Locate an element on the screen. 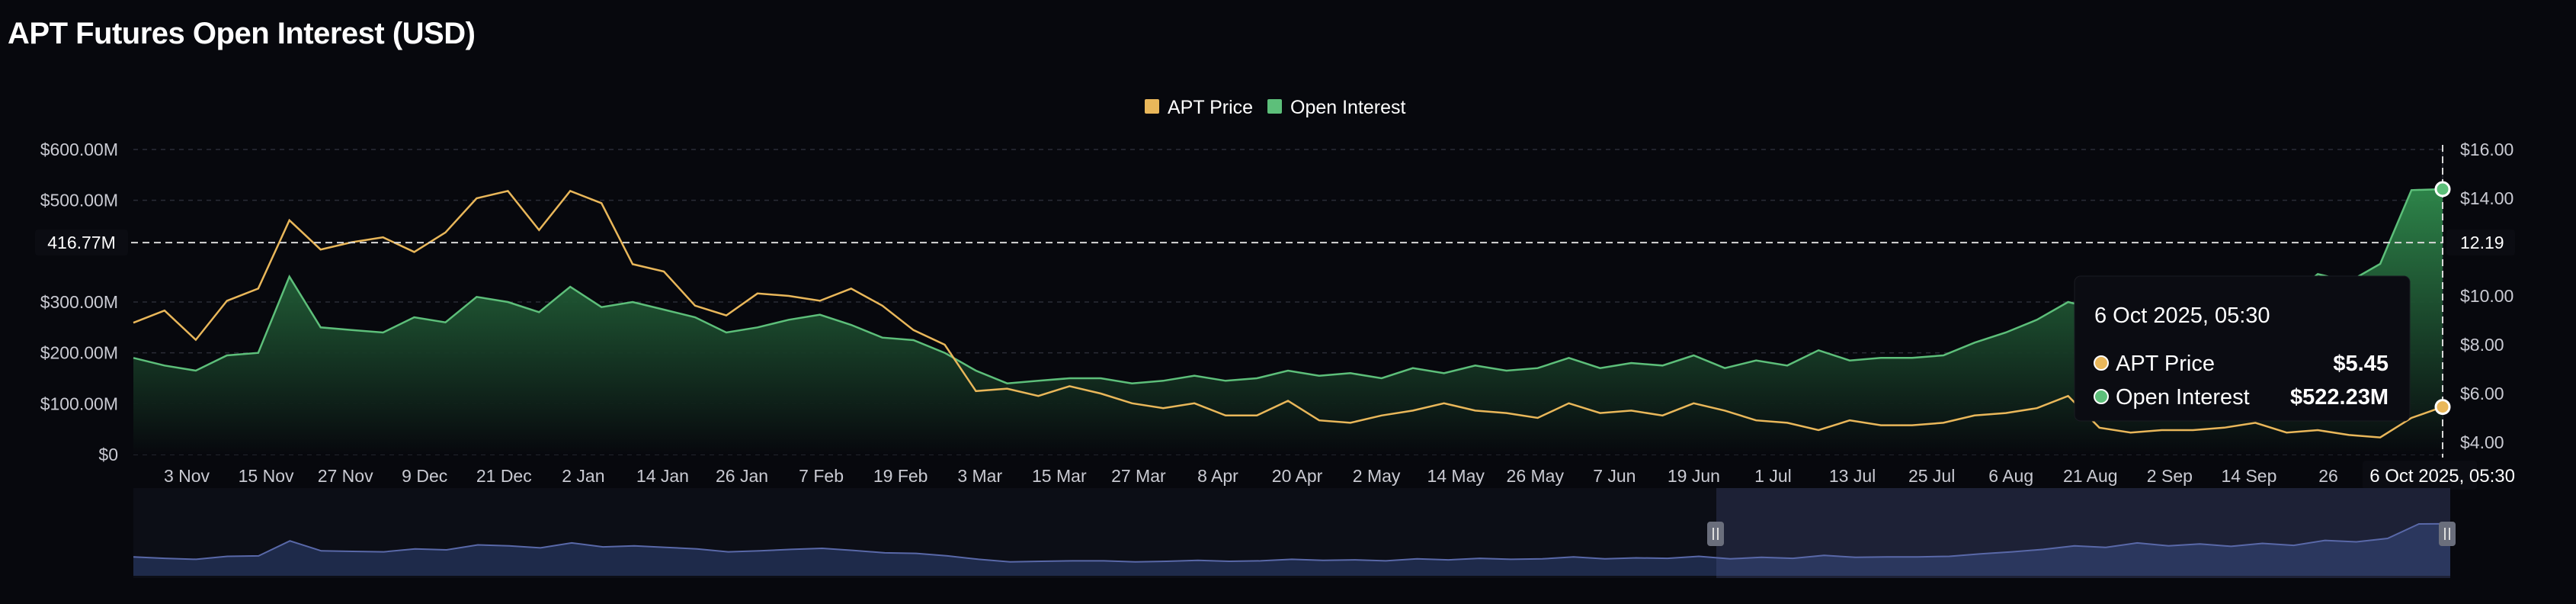 The height and width of the screenshot is (604, 2576). navigator is located at coordinates (1294, 533).